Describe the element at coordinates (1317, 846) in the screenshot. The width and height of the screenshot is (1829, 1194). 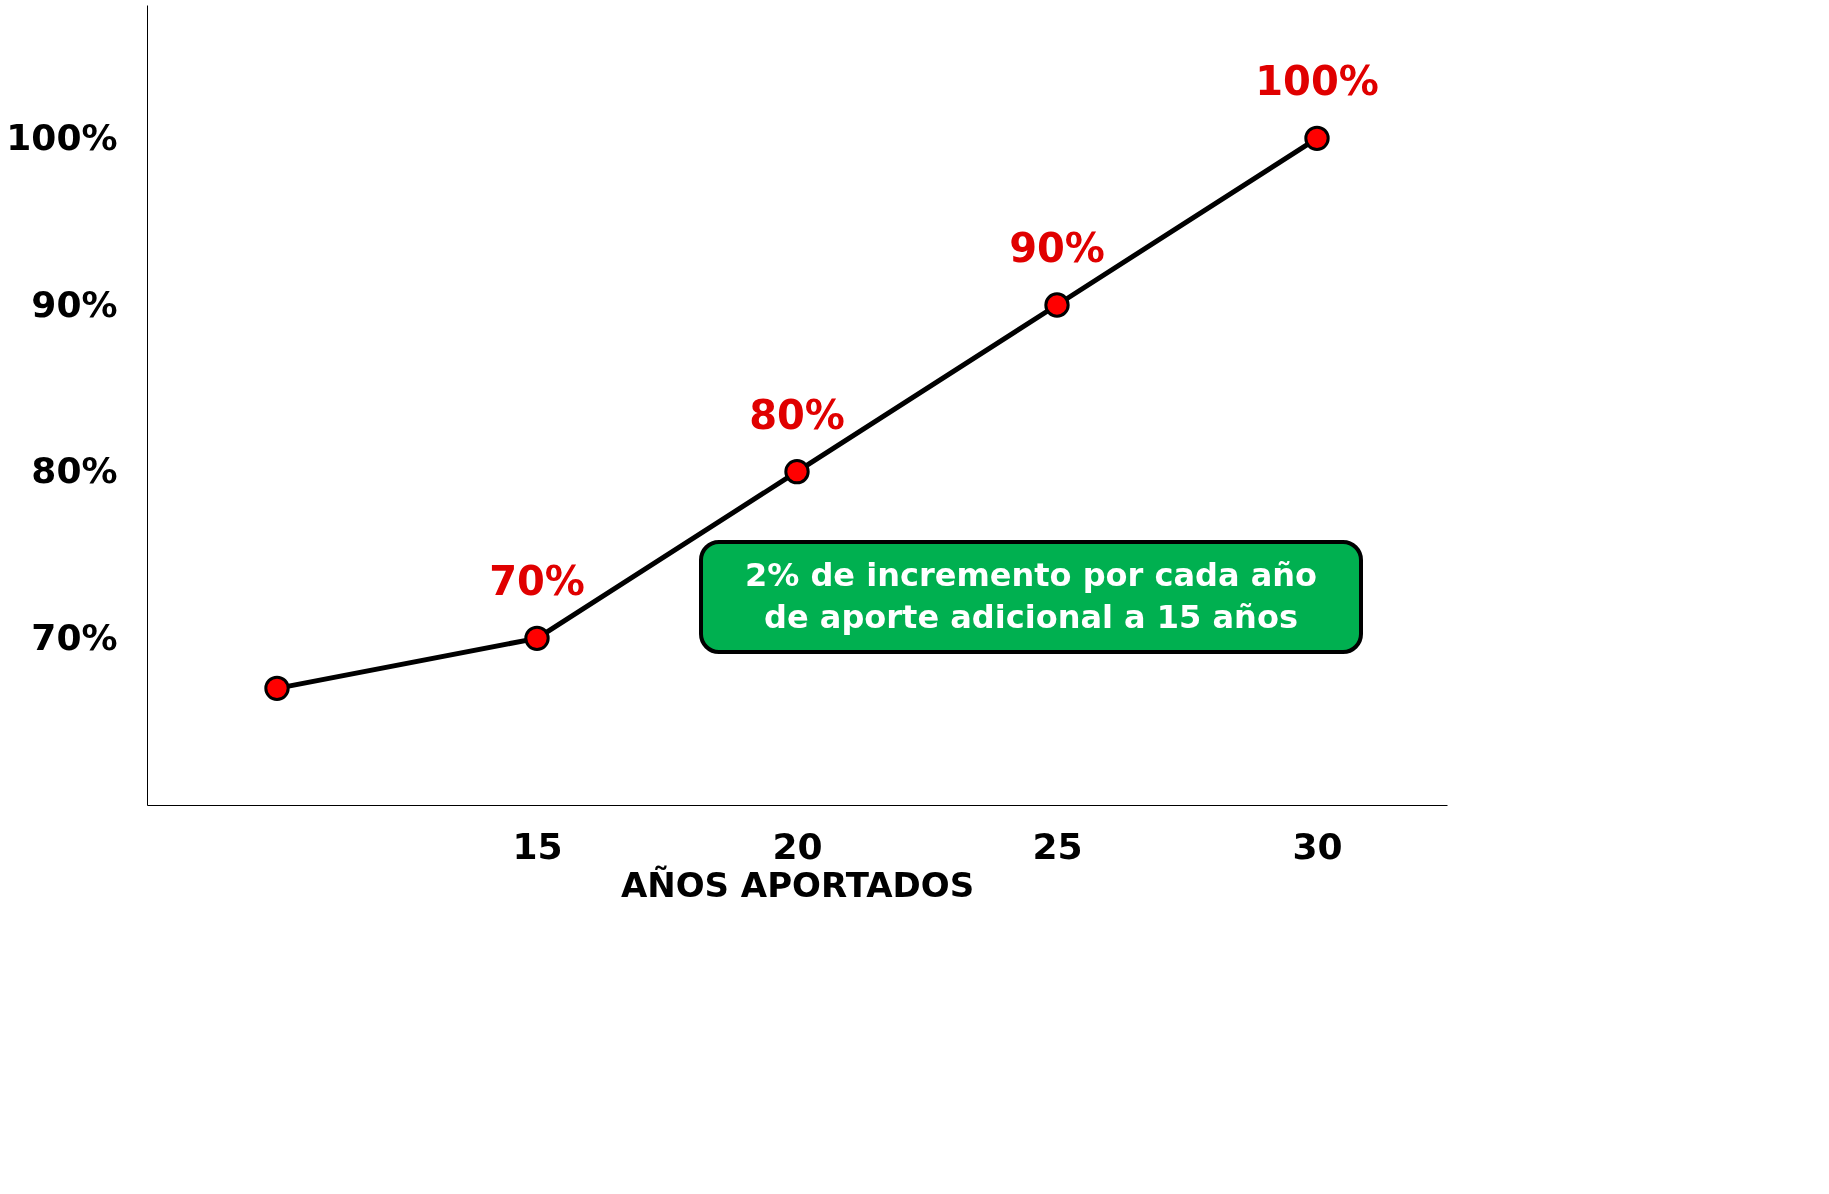
I see `x-tick-label: 30` at that location.